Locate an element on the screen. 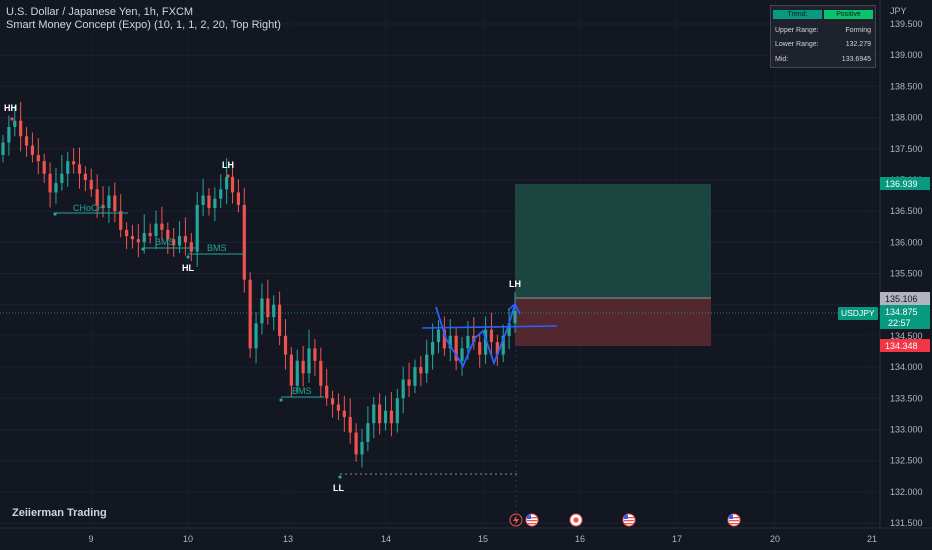  target-price-text: 136.939 is located at coordinates (901, 184).